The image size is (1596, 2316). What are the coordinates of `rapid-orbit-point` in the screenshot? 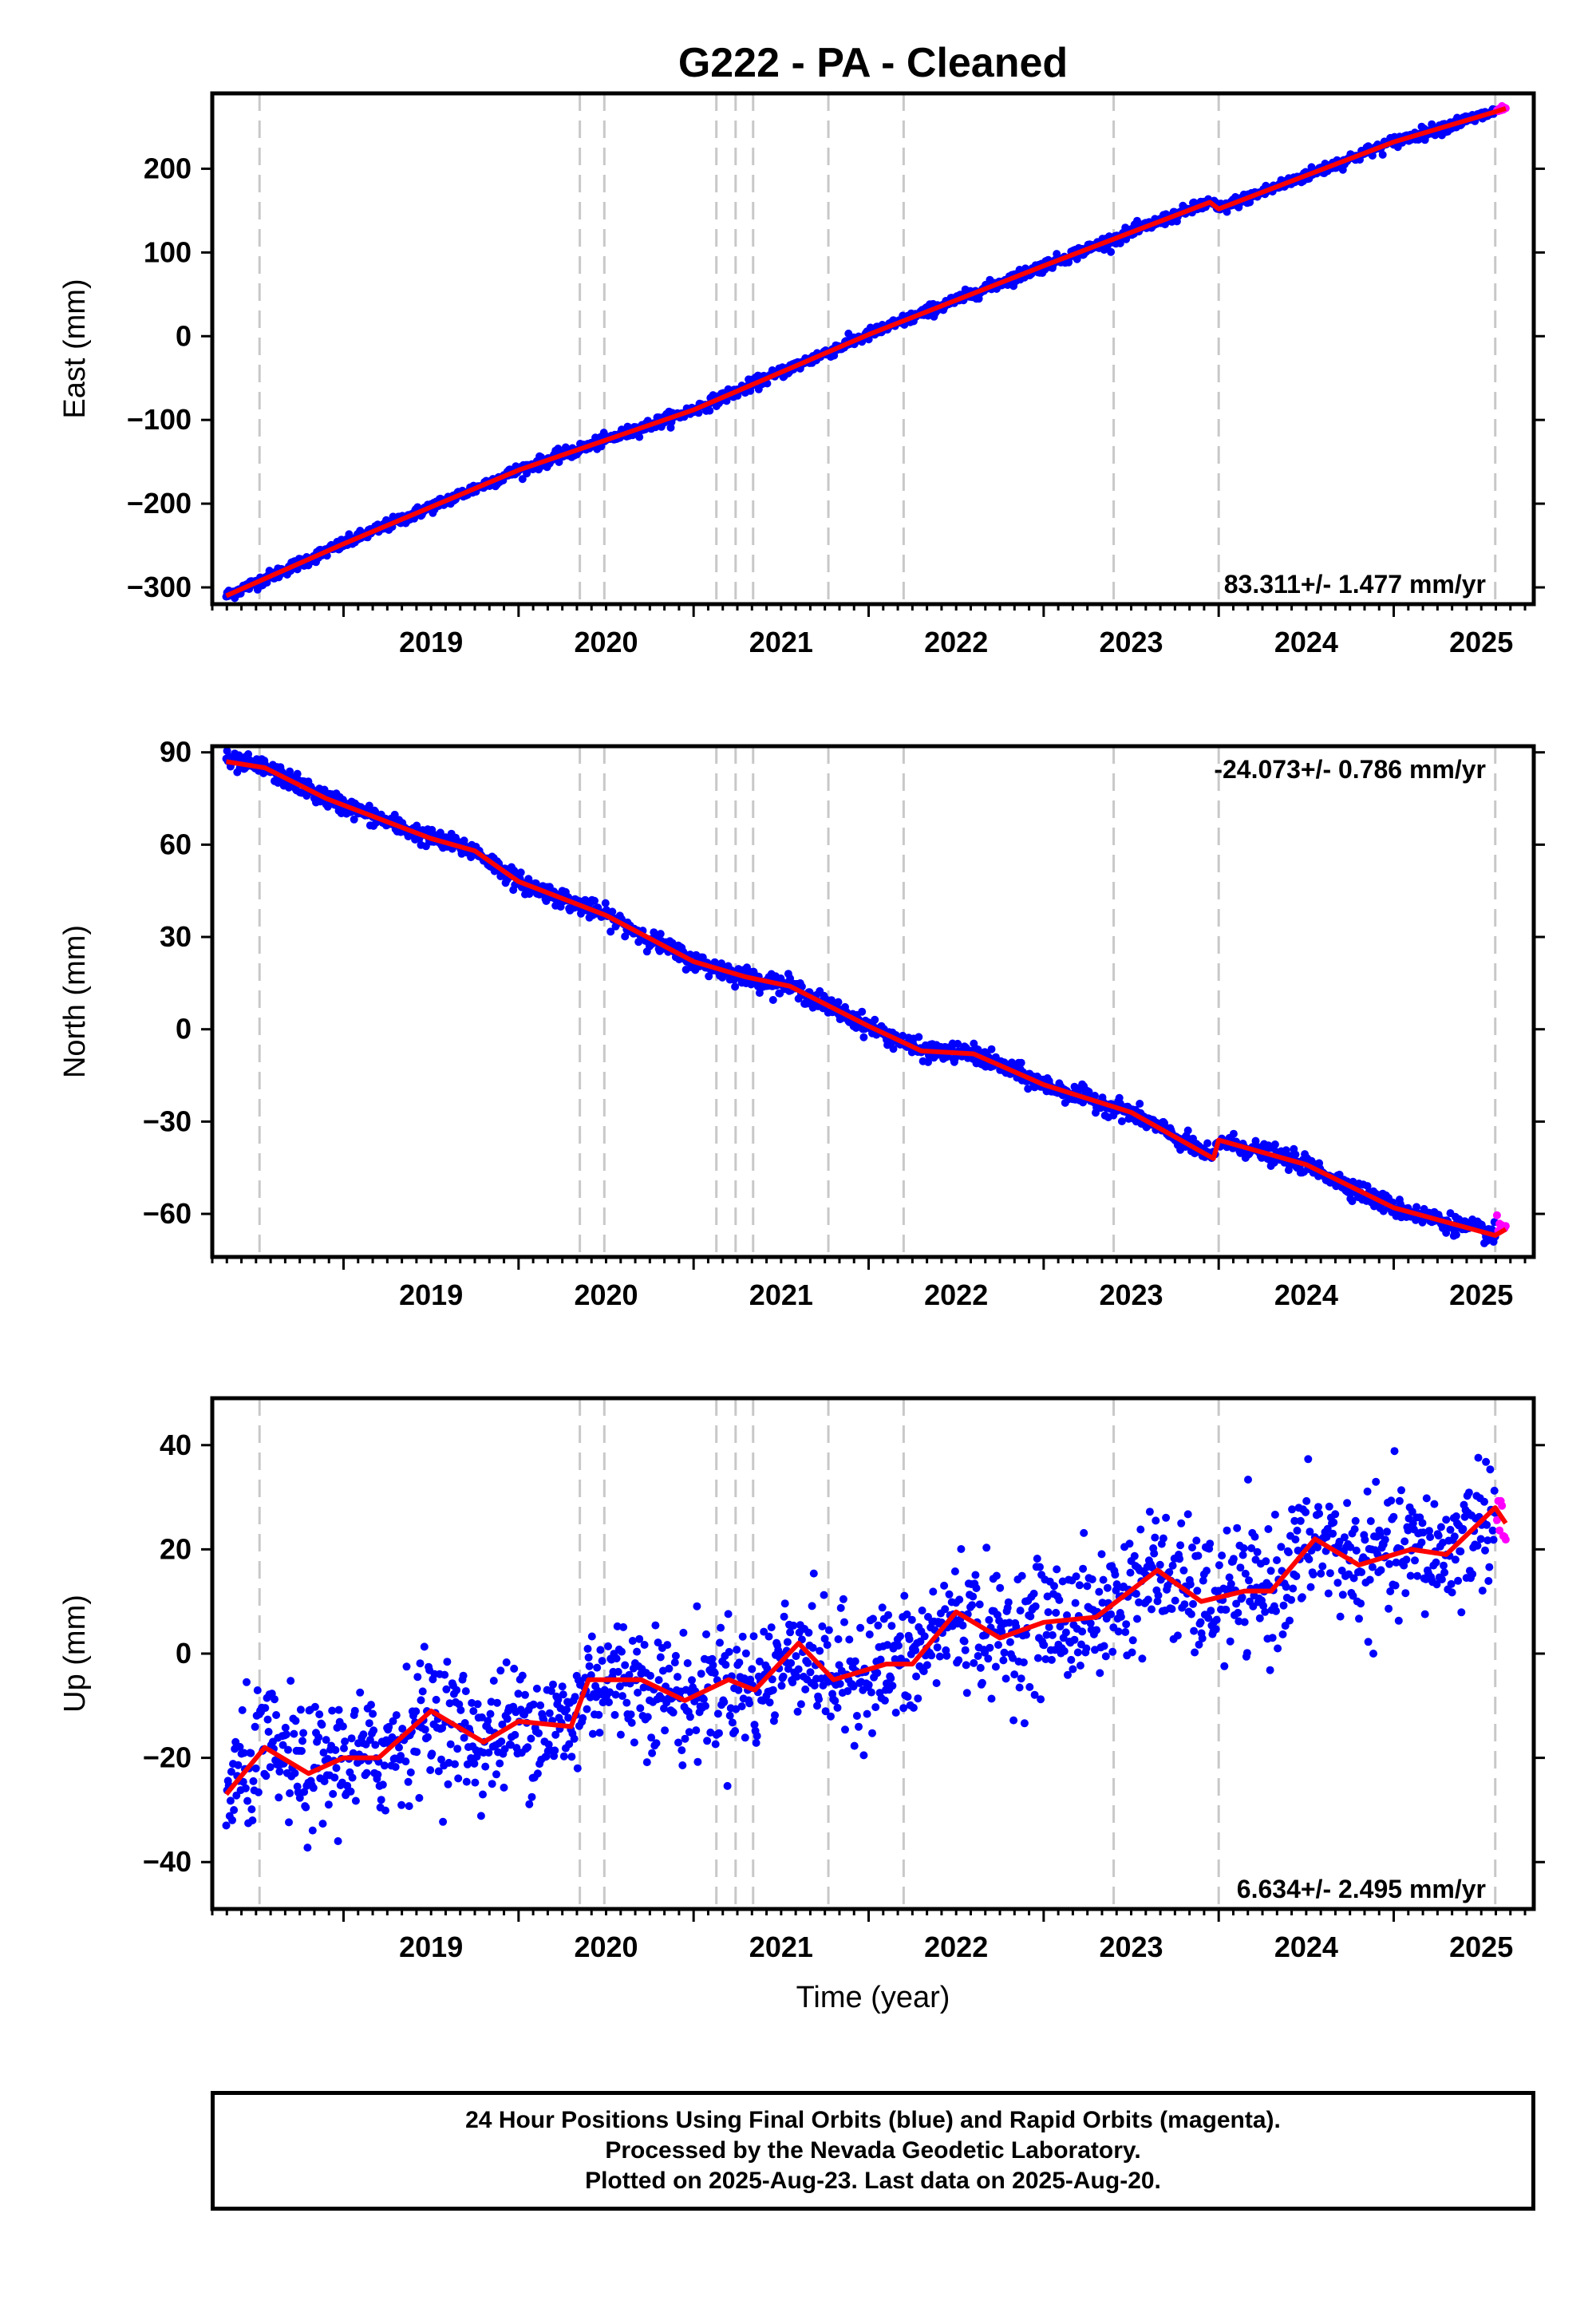 It's located at (1496, 1215).